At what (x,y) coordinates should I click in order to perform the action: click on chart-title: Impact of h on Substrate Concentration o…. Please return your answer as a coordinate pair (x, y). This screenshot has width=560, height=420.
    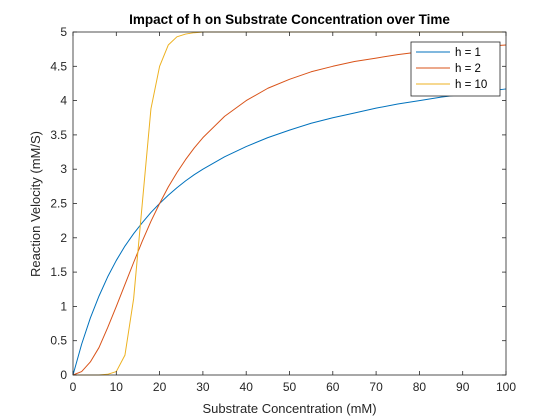
    Looking at the image, I should click on (289, 19).